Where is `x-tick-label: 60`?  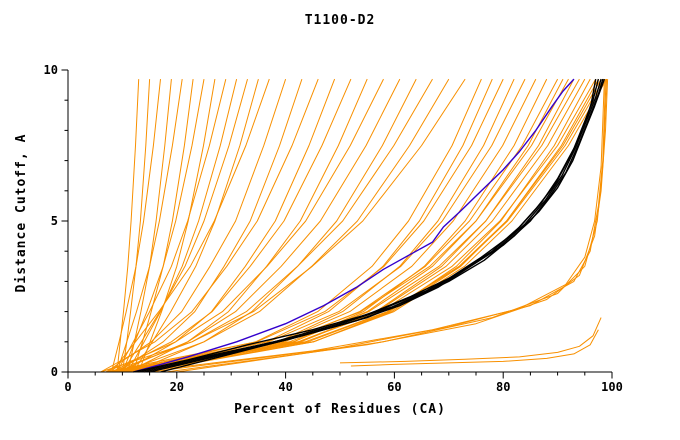
x-tick-label: 60 is located at coordinates (394, 387).